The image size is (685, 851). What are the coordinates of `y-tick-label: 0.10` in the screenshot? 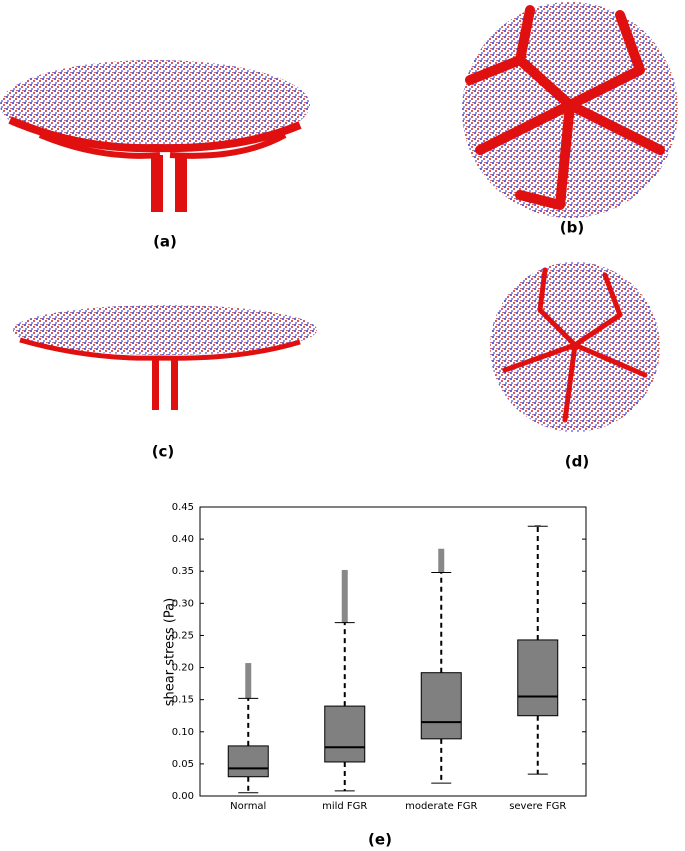 It's located at (183, 732).